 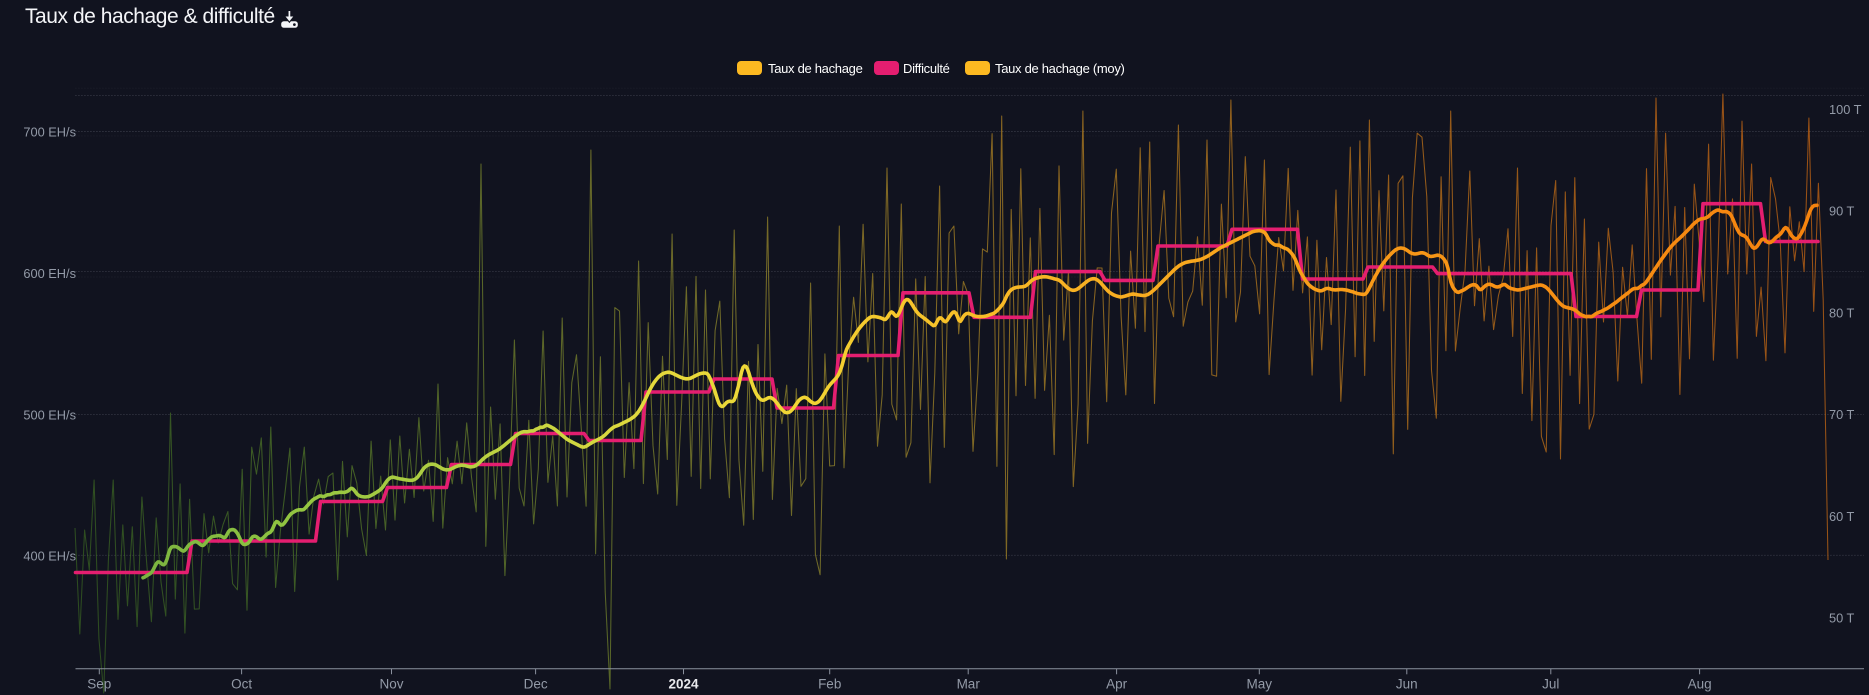 I want to click on svg-text: Feb, so click(x=829, y=684).